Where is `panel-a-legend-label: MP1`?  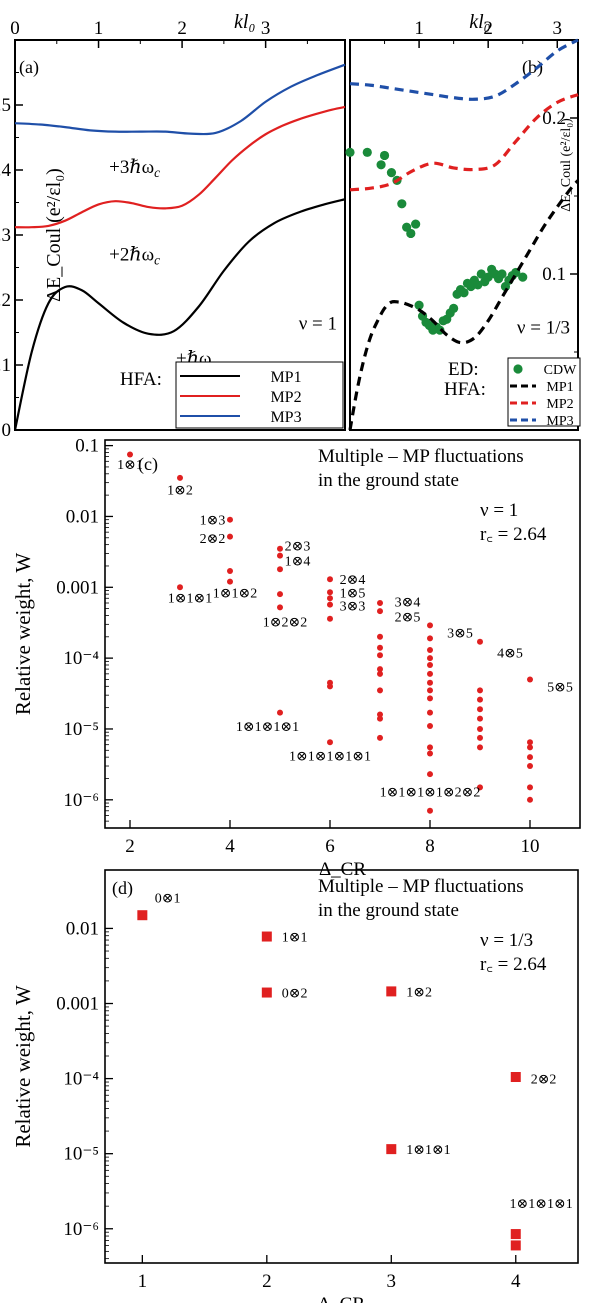 panel-a-legend-label: MP1 is located at coordinates (285, 377).